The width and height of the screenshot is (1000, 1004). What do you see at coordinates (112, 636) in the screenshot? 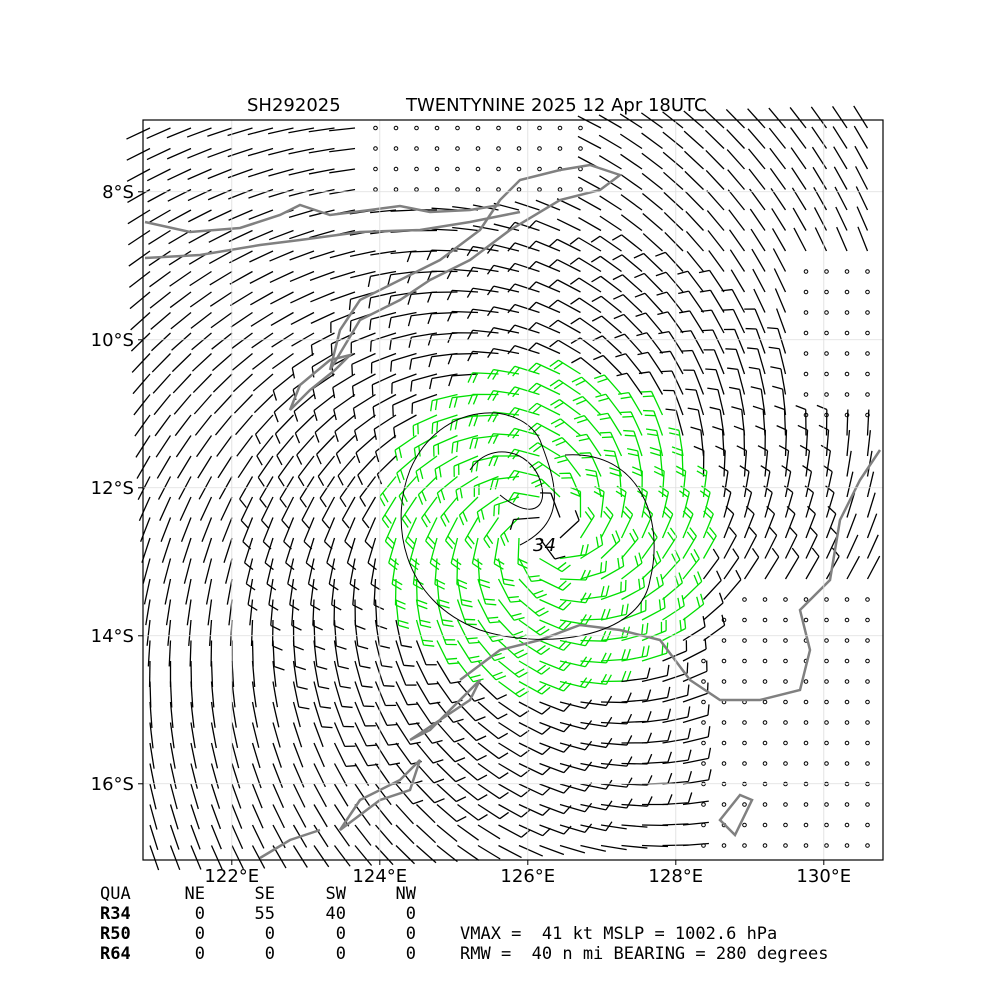
I see `y-tick-label: 14°S` at bounding box center [112, 636].